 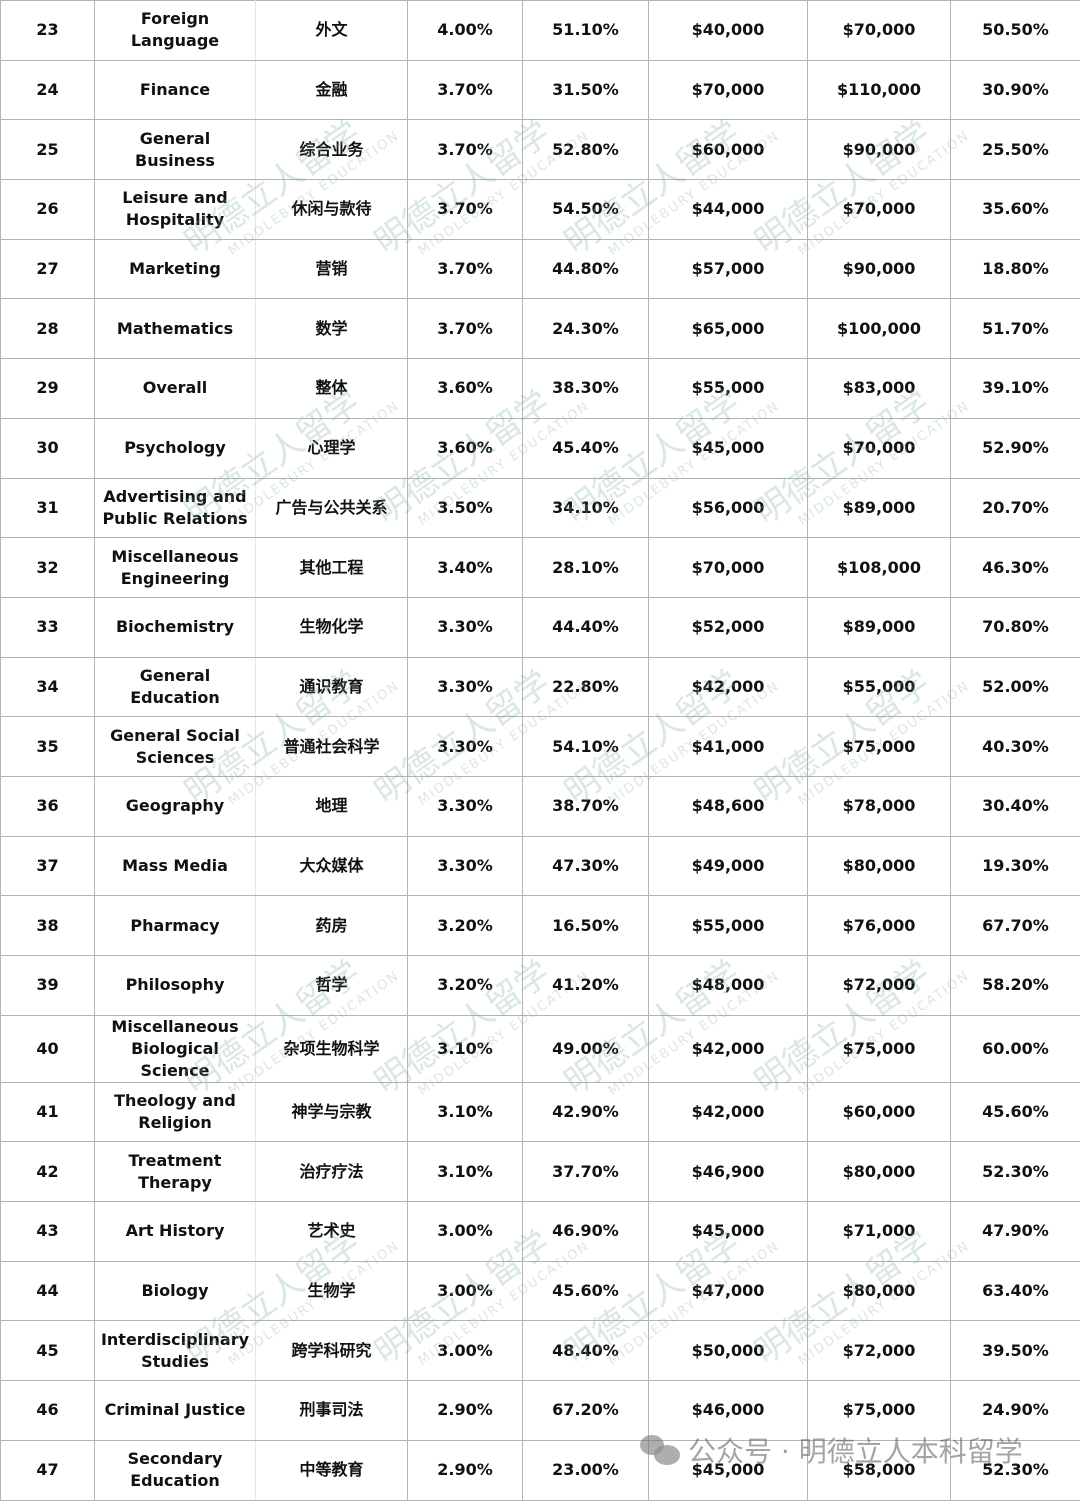 I want to click on col5-cell: 34.10%, so click(x=586, y=508).